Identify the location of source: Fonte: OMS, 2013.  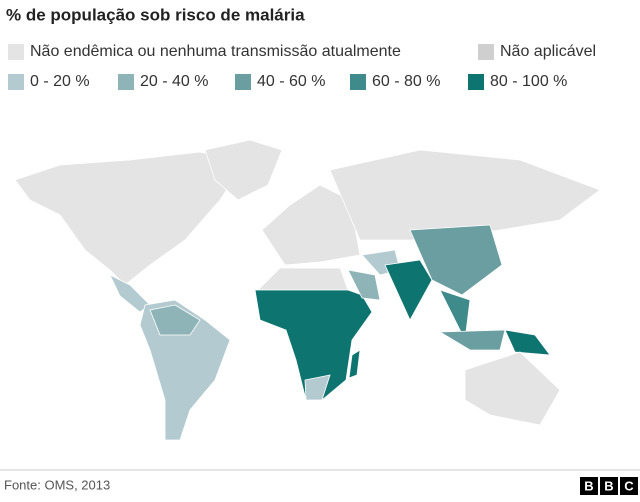
(57, 484).